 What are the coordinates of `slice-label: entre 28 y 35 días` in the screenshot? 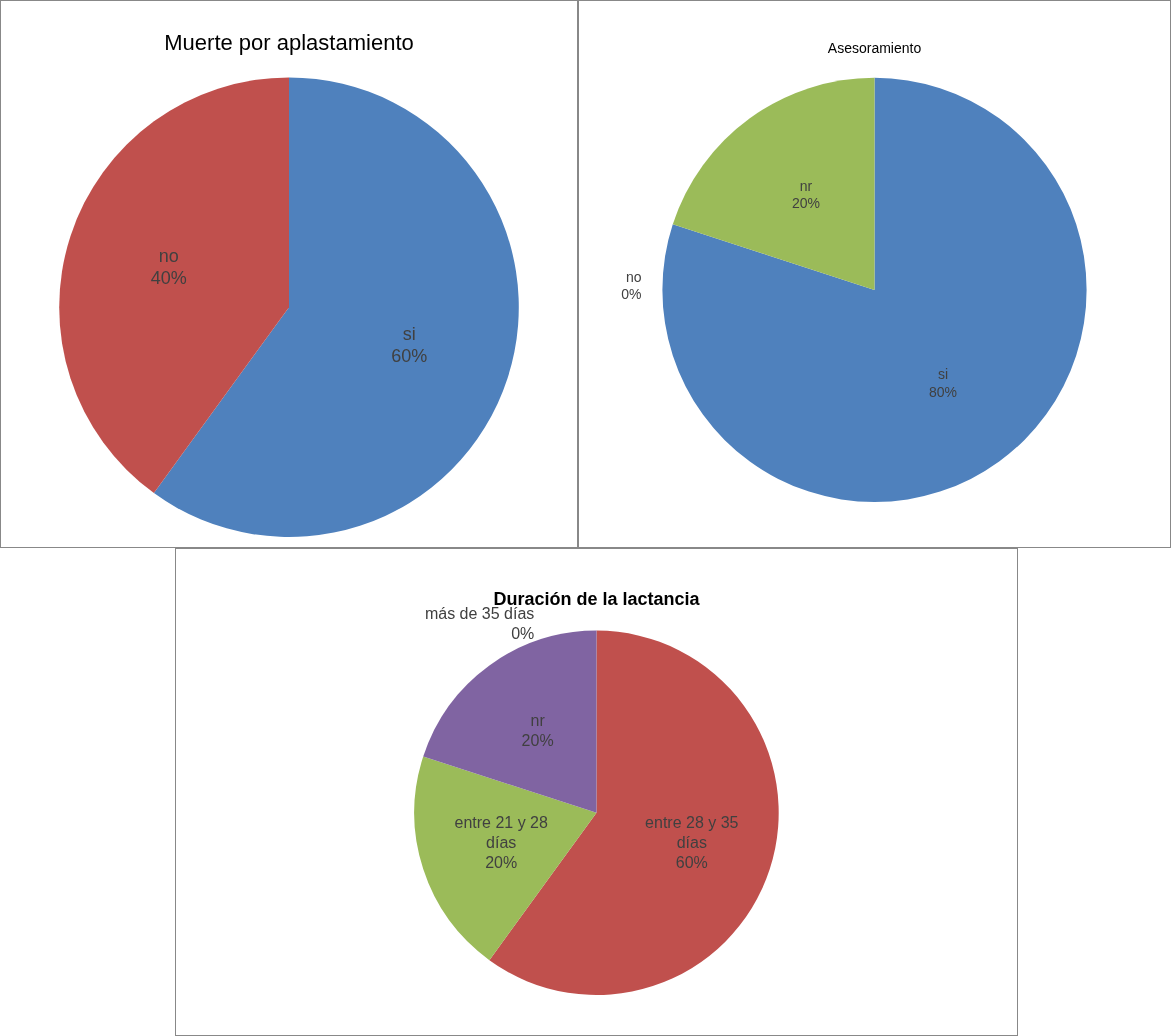 It's located at (692, 833).